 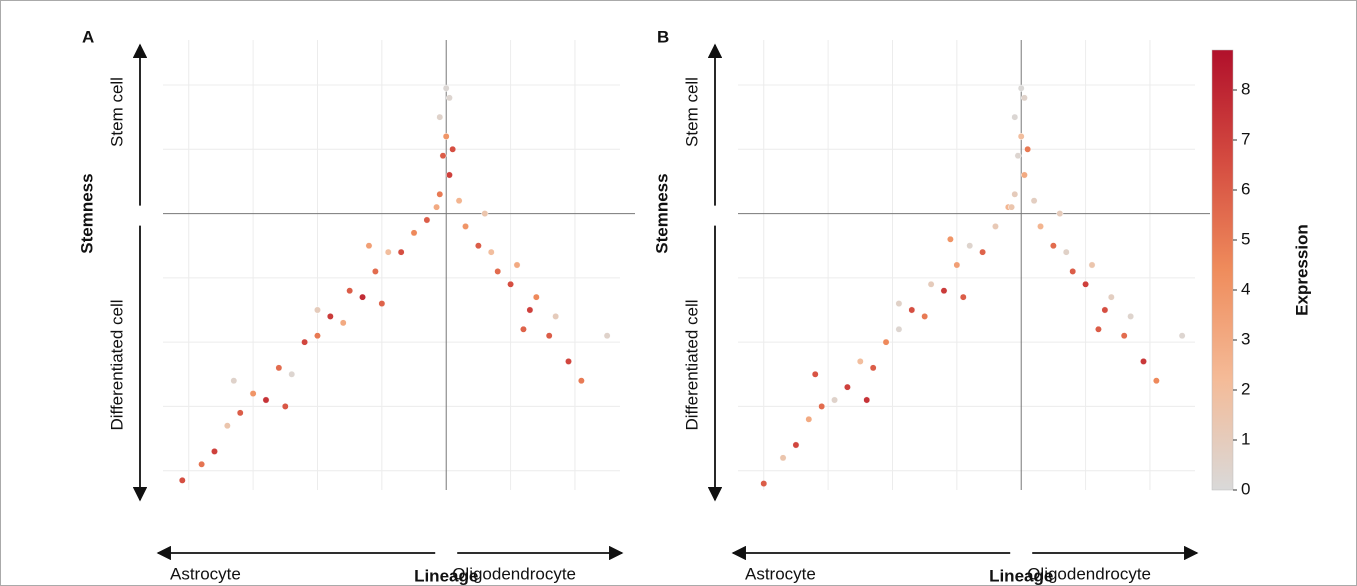 What do you see at coordinates (116, 112) in the screenshot?
I see `y-arrow-label: Stem cell` at bounding box center [116, 112].